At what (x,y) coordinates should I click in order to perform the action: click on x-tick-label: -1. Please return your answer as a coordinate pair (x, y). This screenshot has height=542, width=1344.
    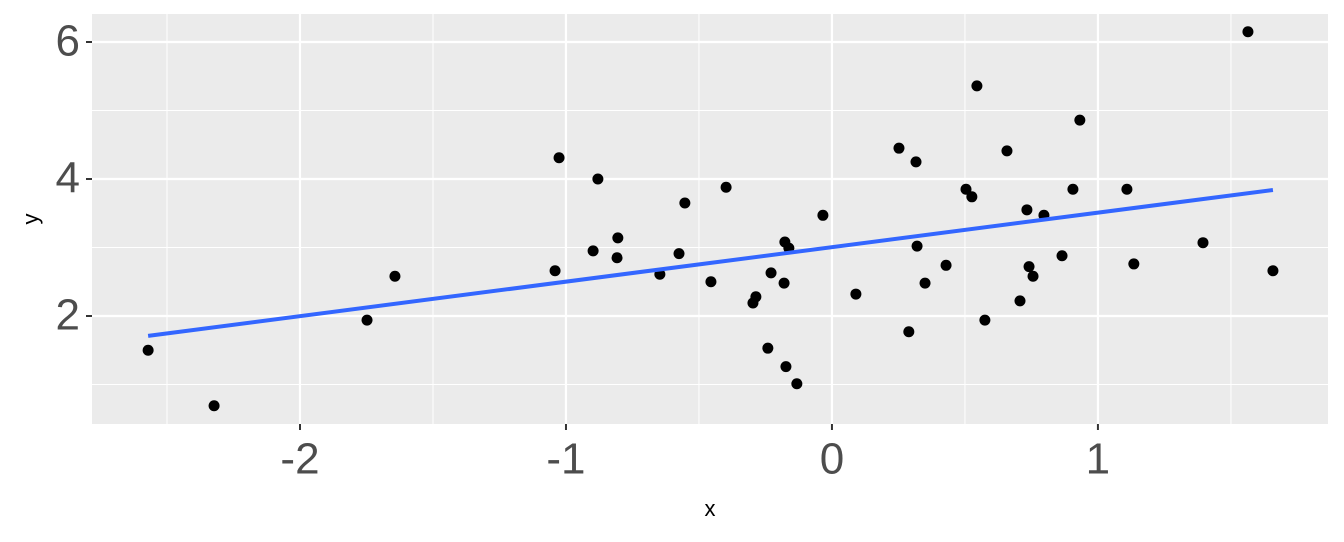
    Looking at the image, I should click on (565, 459).